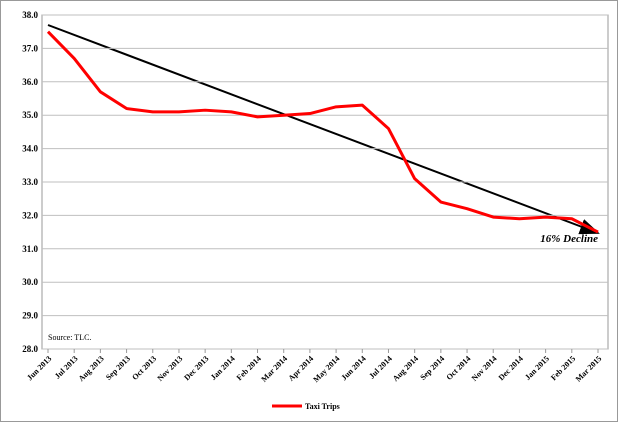  I want to click on annotation: 16% Decline, so click(569, 239).